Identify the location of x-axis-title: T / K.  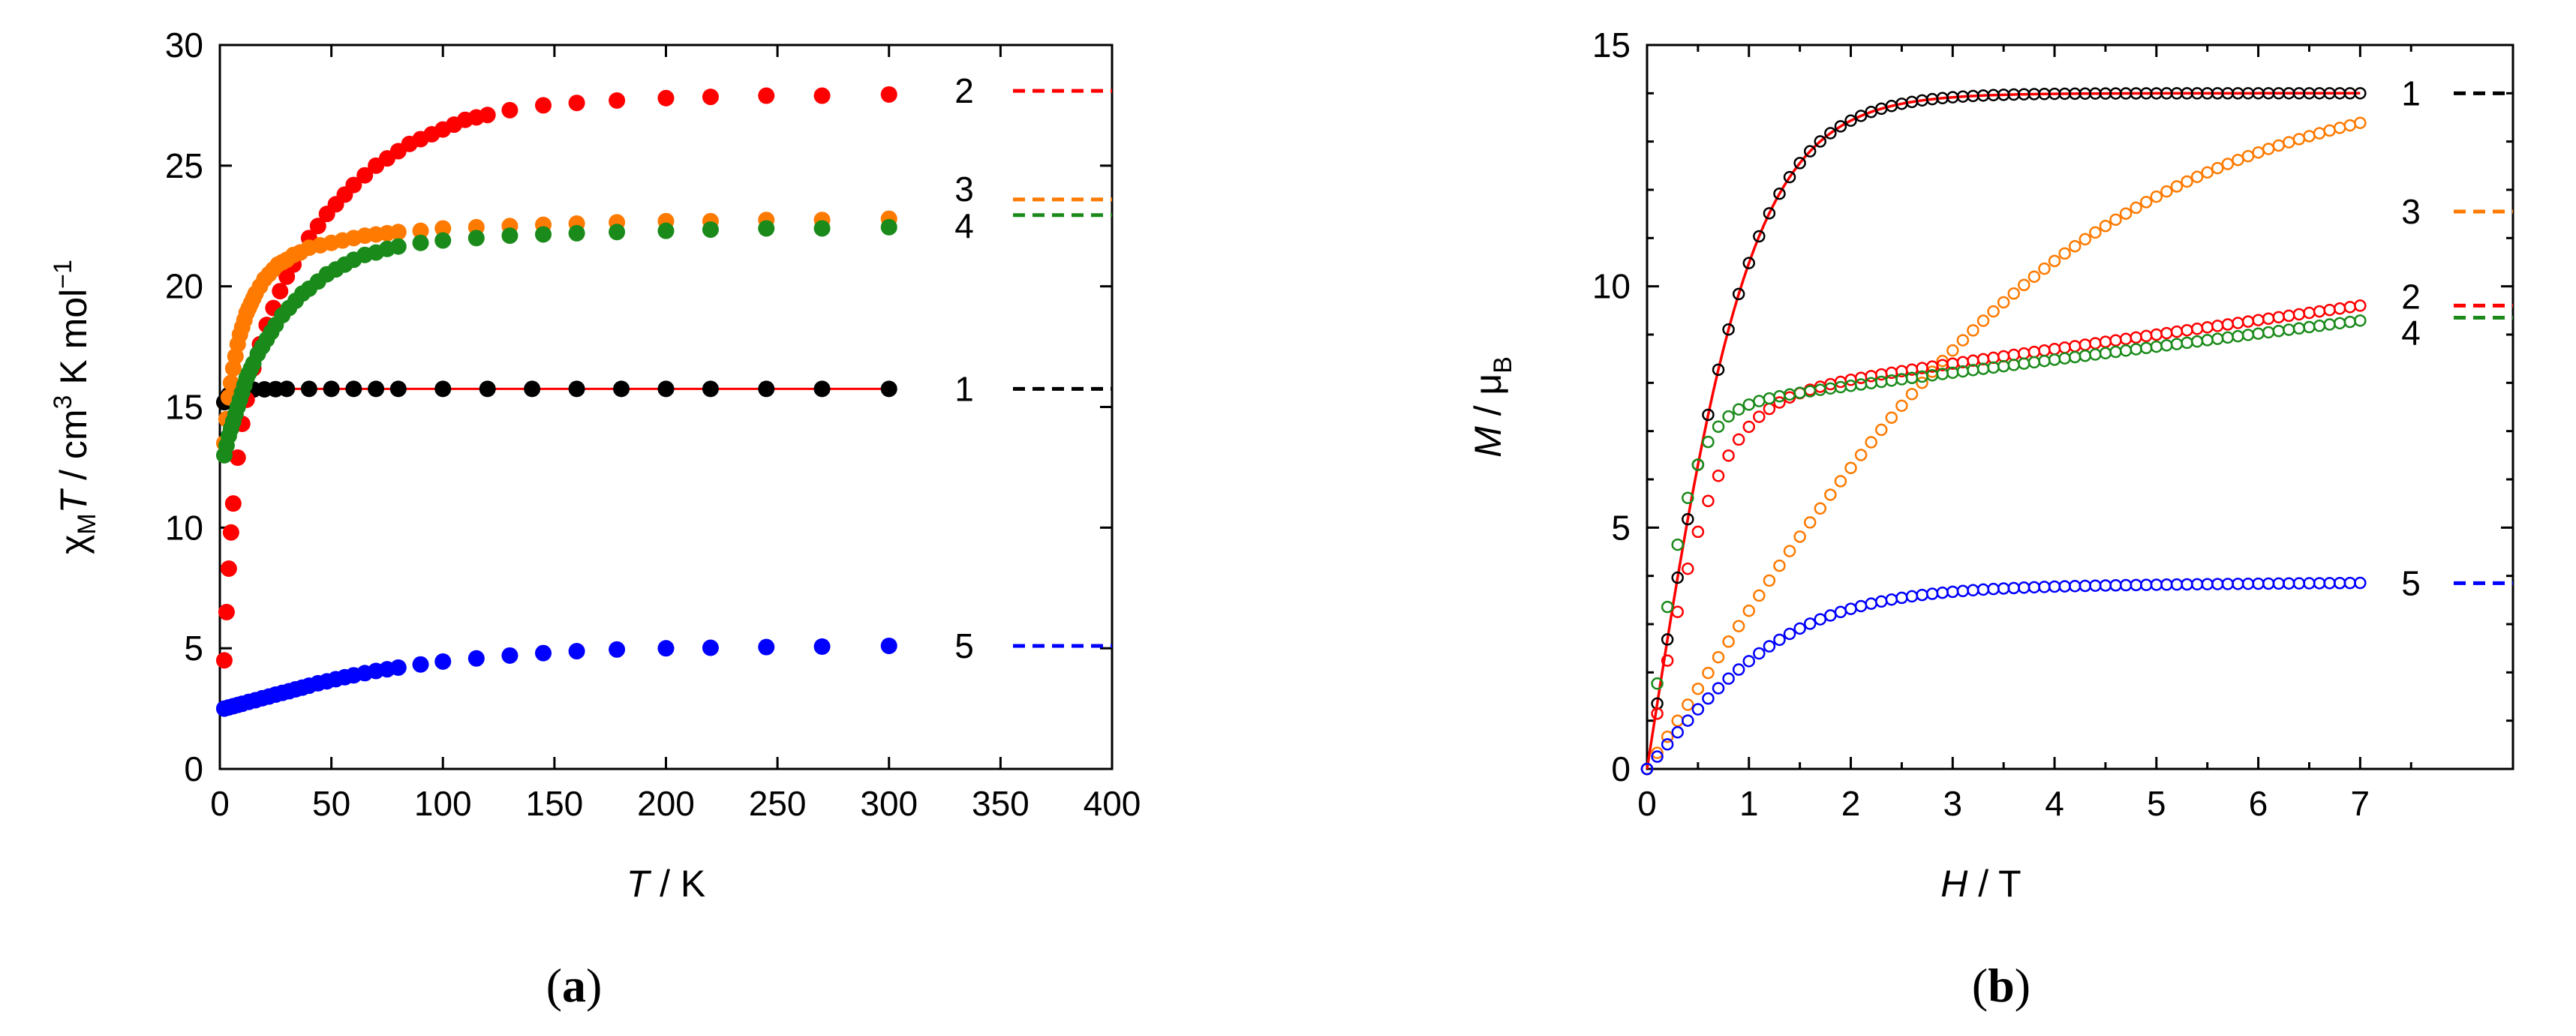
(666, 884).